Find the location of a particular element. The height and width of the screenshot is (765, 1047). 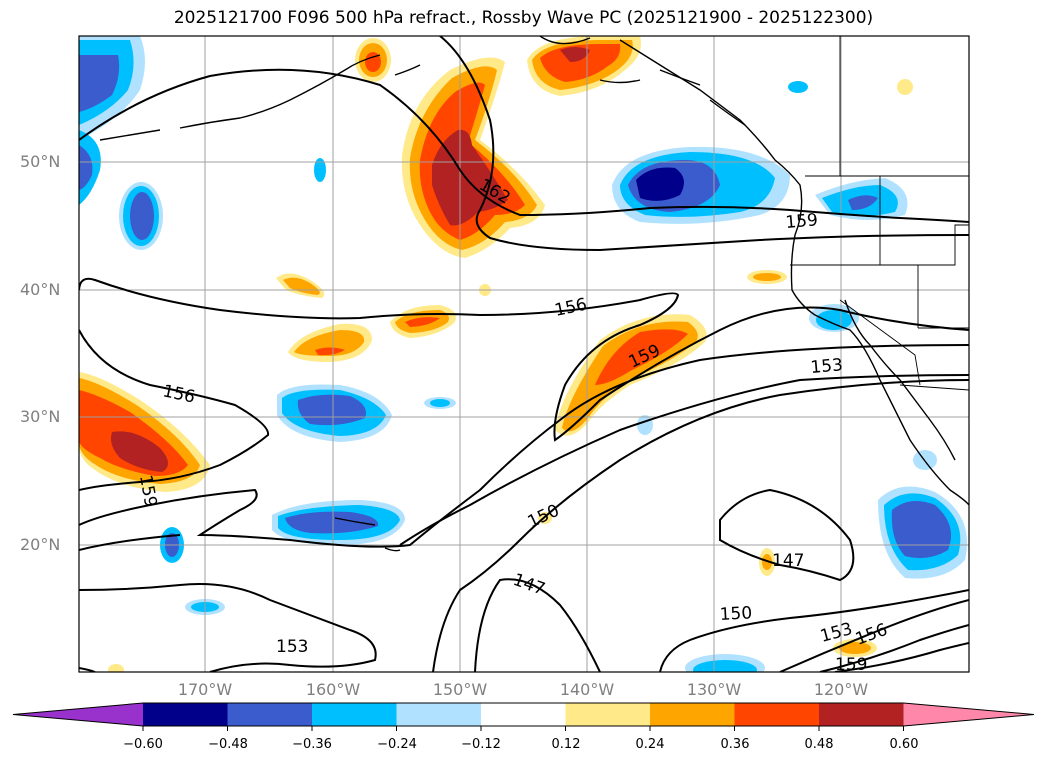

negative-anomaly-gulf-alaska is located at coordinates (701, 185).